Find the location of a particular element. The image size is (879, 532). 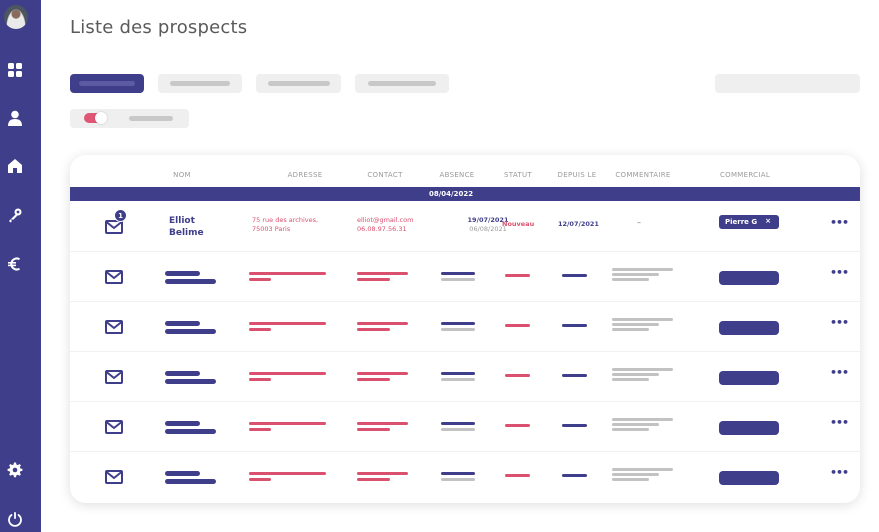

last-name: Belime is located at coordinates (186, 233).